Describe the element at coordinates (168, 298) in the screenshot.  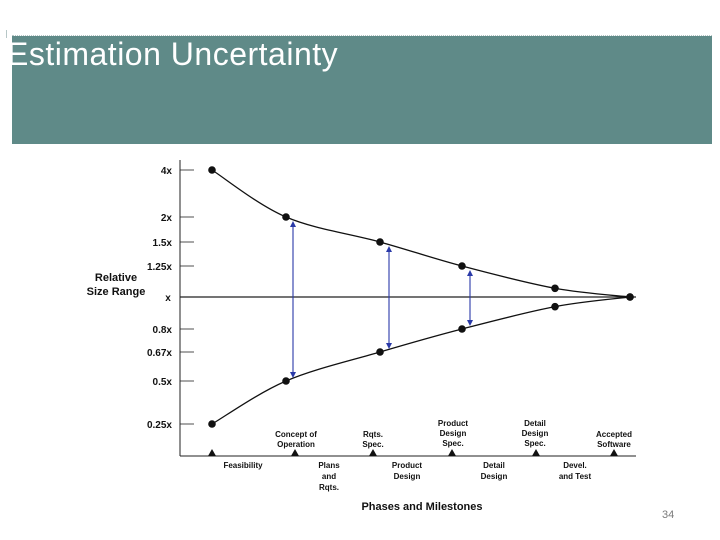
I see `y-tick-label: x` at that location.